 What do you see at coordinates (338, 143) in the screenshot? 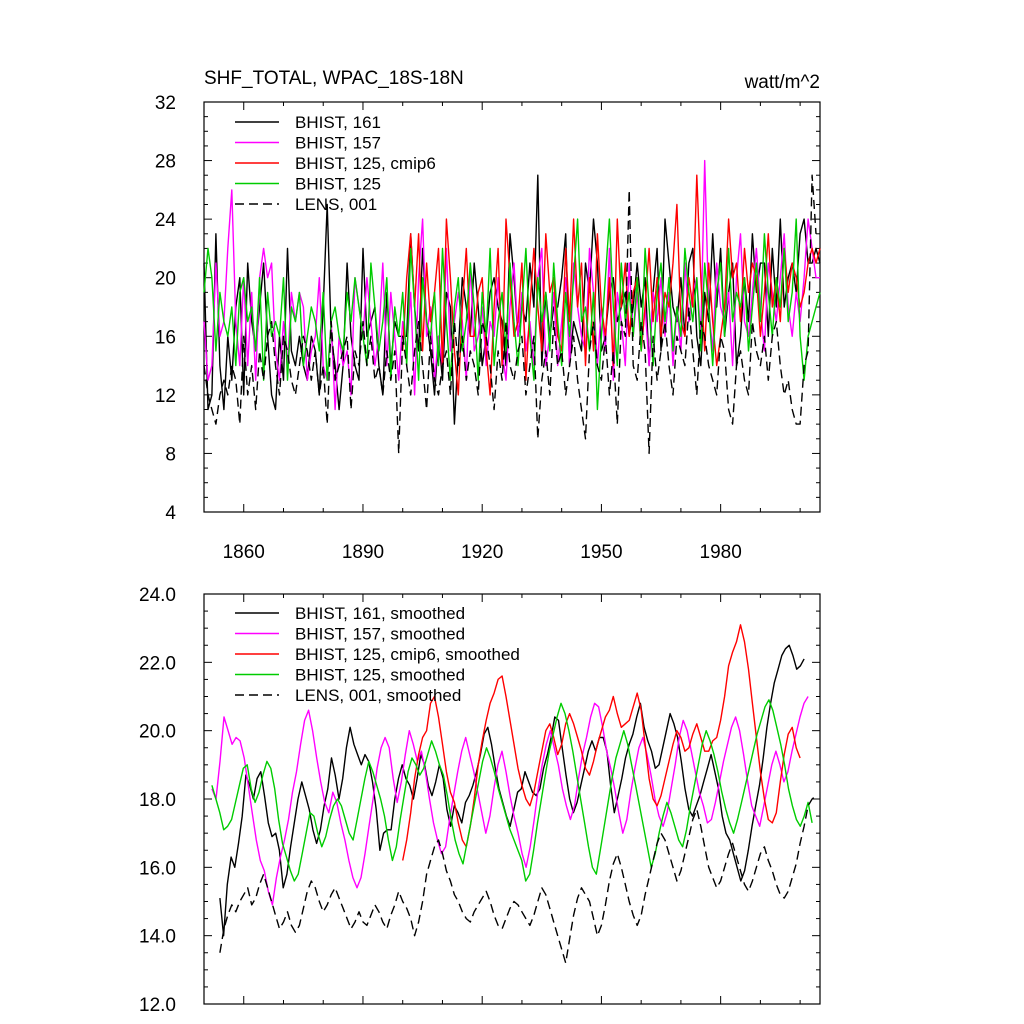
I see `legend-label: BHIST, 157` at bounding box center [338, 143].